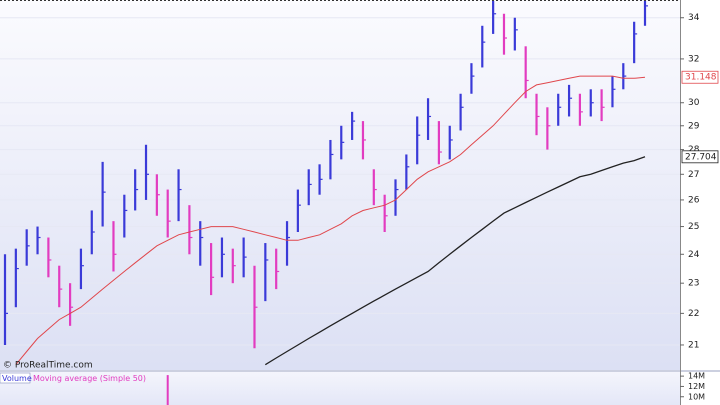 Image resolution: width=720 pixels, height=405 pixels. Describe the element at coordinates (694, 103) in the screenshot. I see `y-tick-label: 30` at that location.